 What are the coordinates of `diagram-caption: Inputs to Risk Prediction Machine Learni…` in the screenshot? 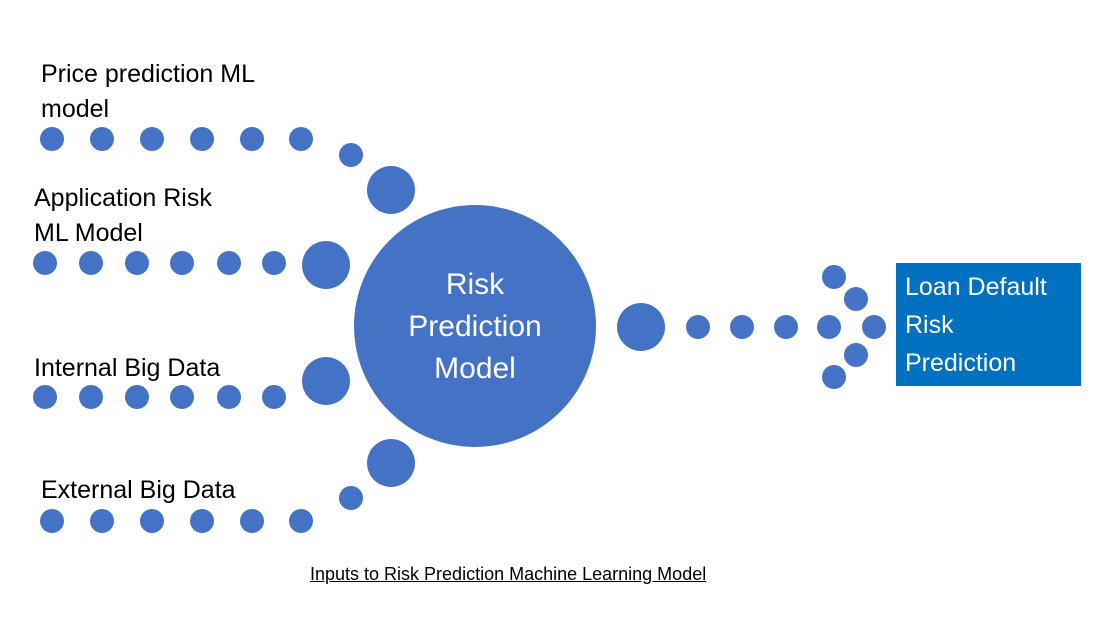 It's located at (508, 574).